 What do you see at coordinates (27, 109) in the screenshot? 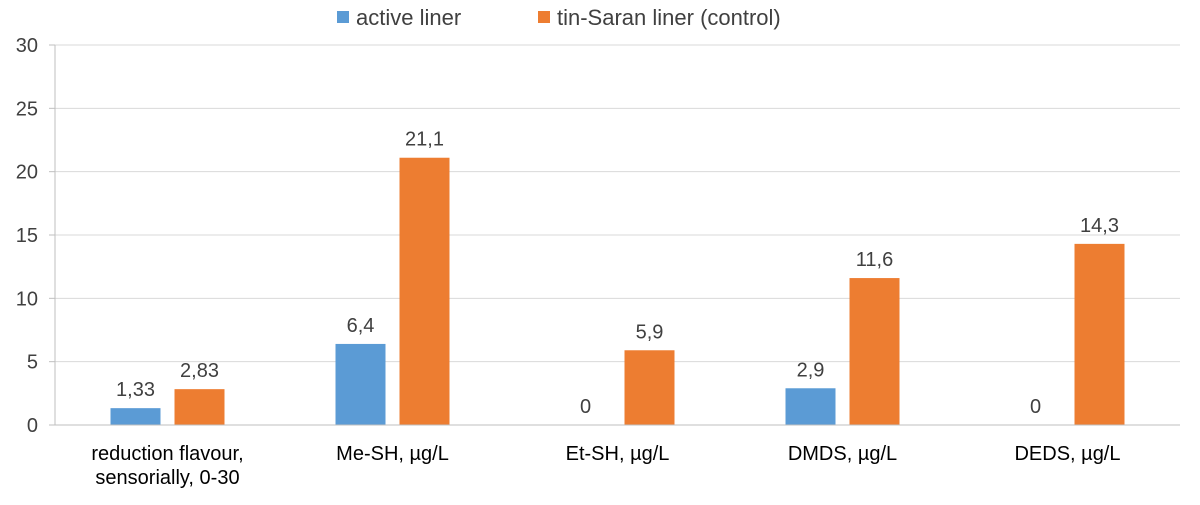
I see `y-tick-label: 25` at bounding box center [27, 109].